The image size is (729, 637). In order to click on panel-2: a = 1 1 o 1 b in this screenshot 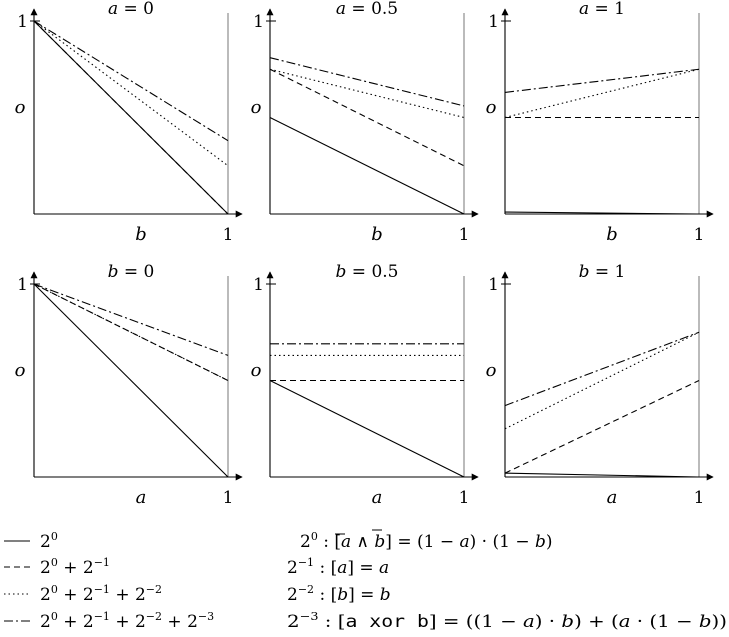, I will do `click(600, 122)`.